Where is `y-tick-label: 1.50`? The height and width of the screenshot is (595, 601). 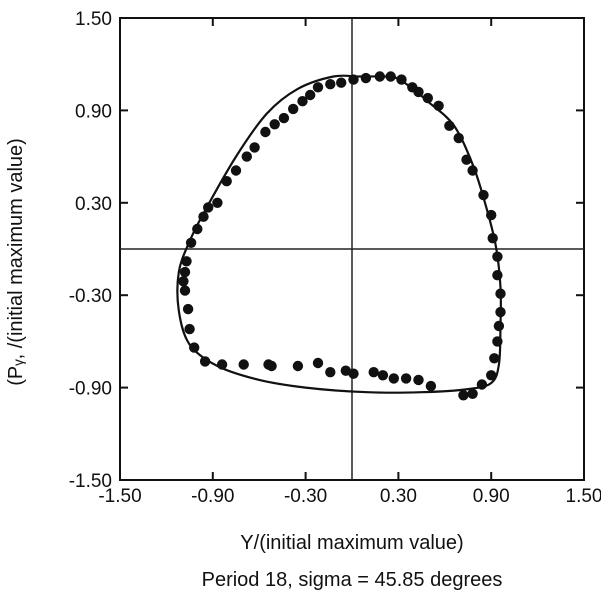
y-tick-label: 1.50 is located at coordinates (93, 19).